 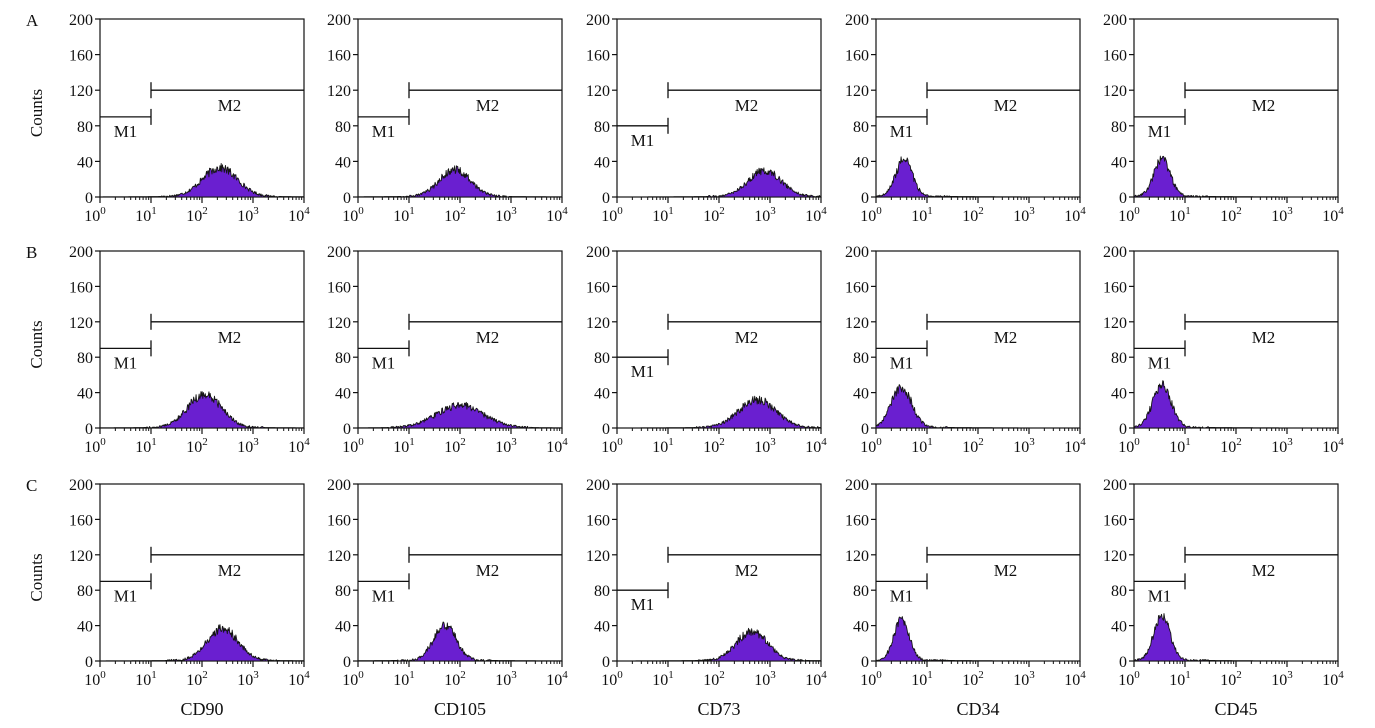 What do you see at coordinates (32, 20) in the screenshot?
I see `row-label-a: A` at bounding box center [32, 20].